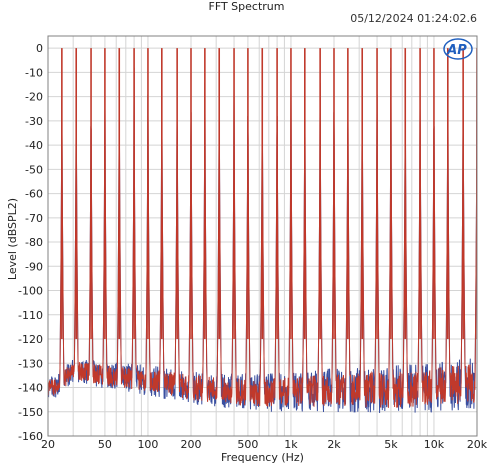  Describe the element at coordinates (477, 444) in the screenshot. I see `x-tick-label: 20k` at that location.